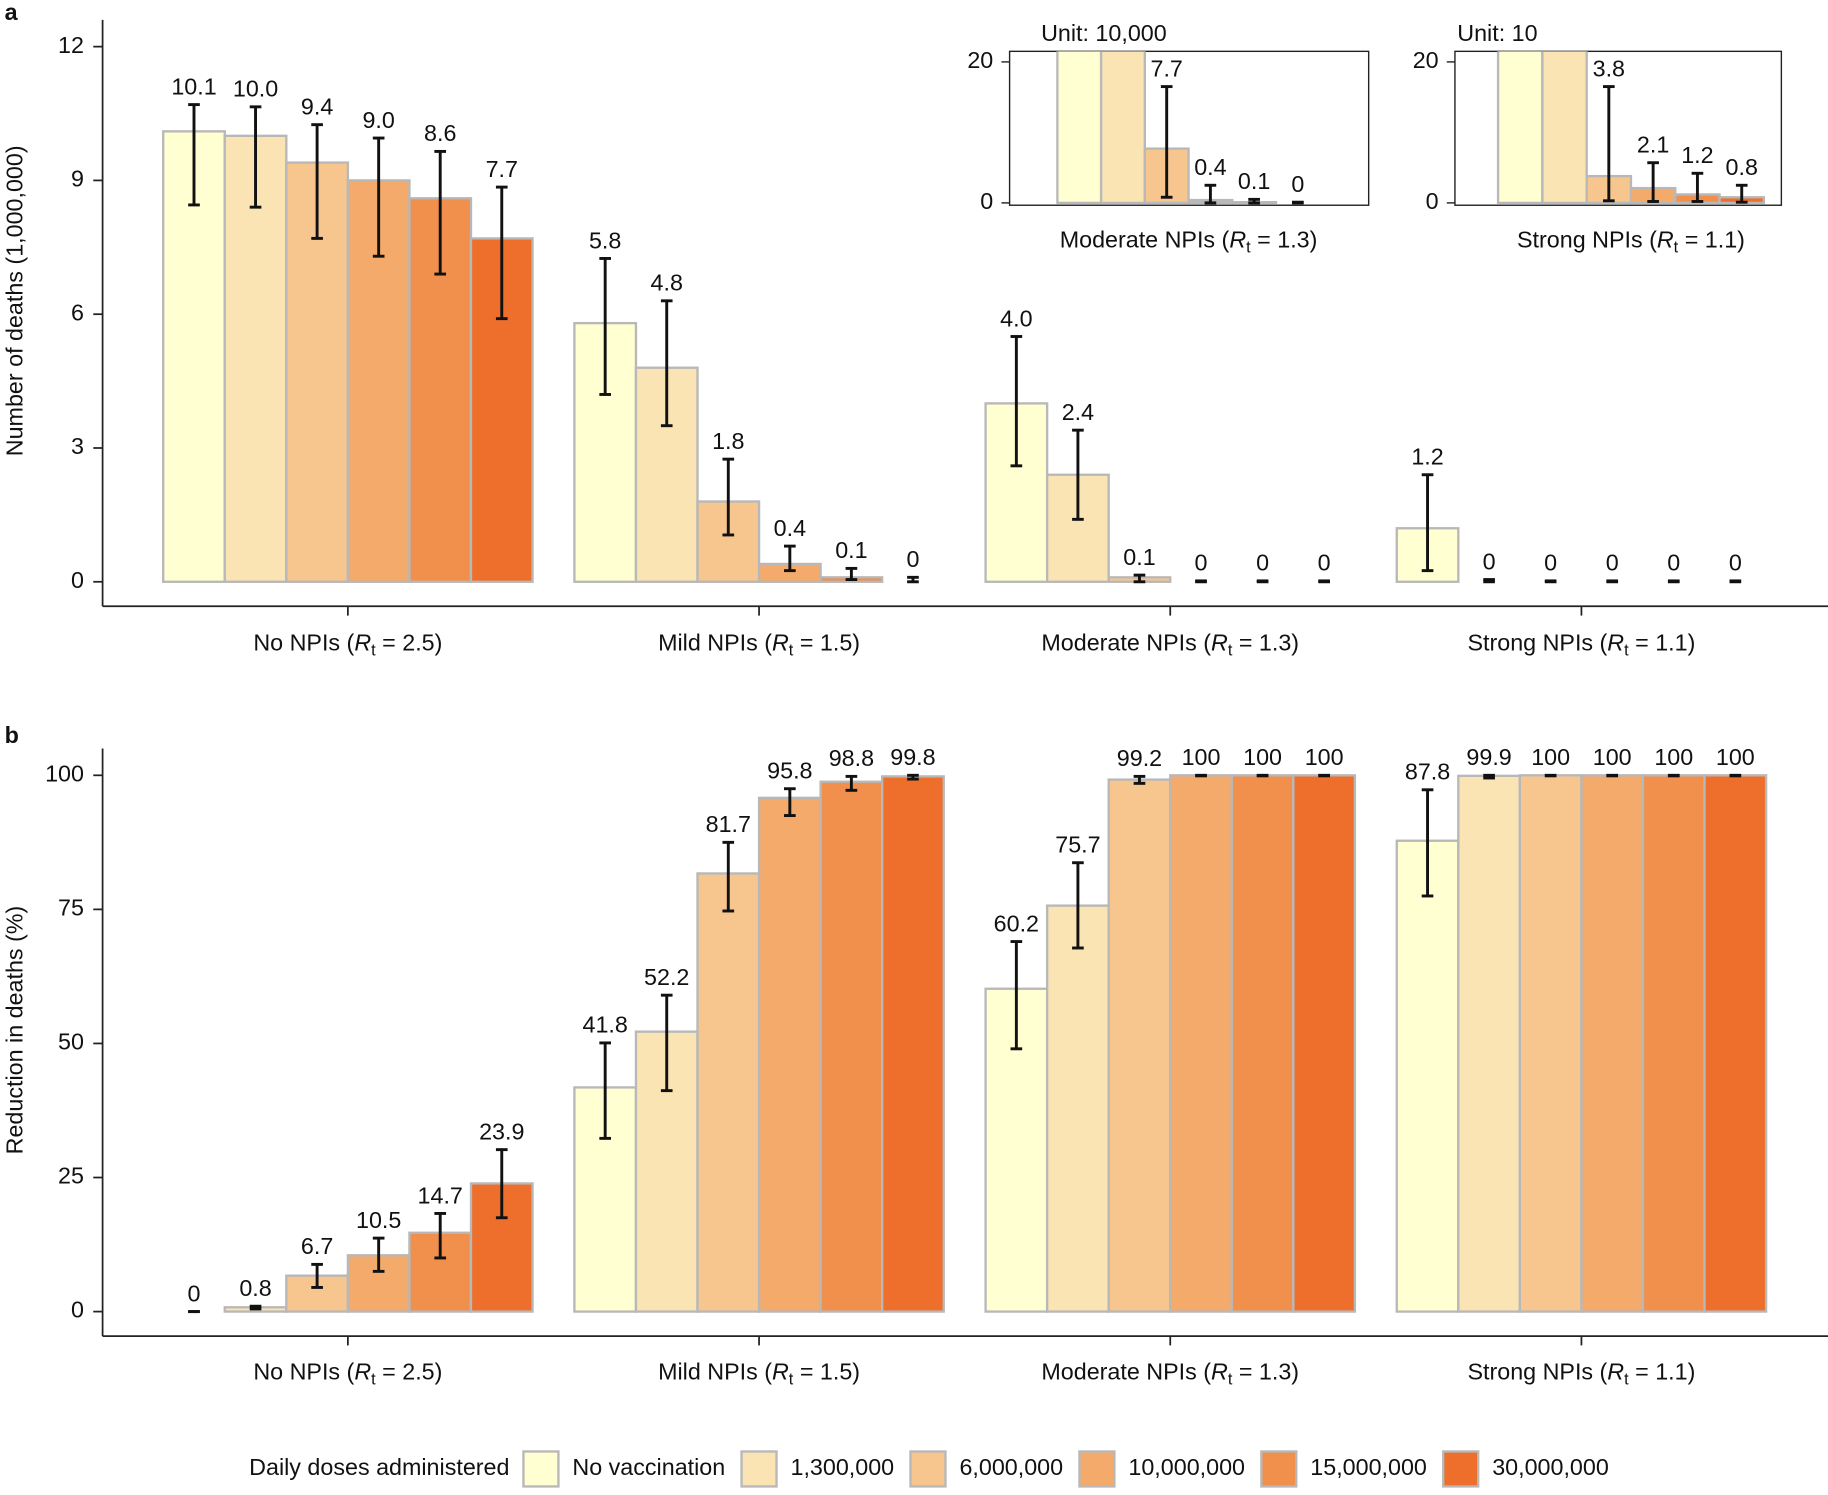  Describe the element at coordinates (1016, 923) in the screenshot. I see `value-label: 60.2` at that location.